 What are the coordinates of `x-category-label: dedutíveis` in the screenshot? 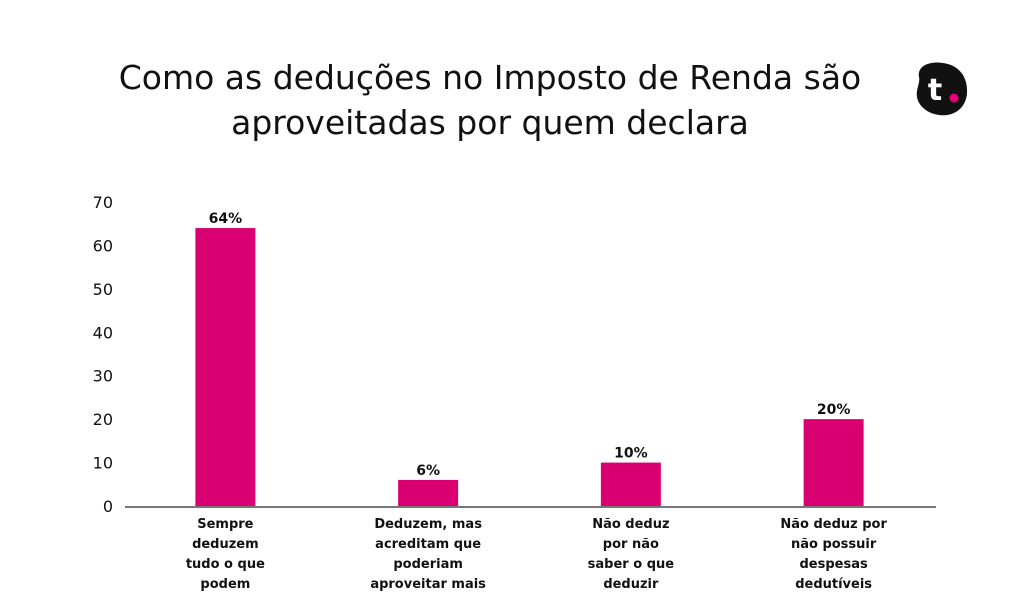 It's located at (833, 584).